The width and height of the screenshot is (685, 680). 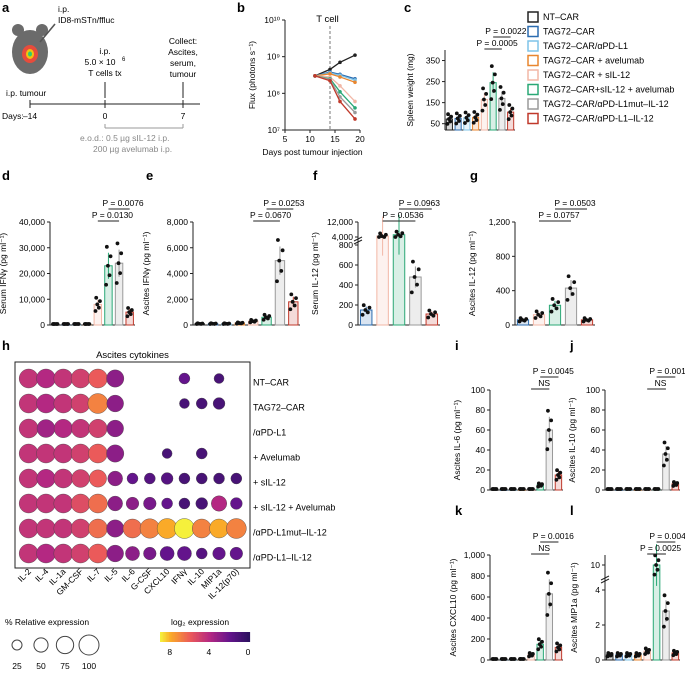 What do you see at coordinates (17, 645) in the screenshot?
I see `h-size-bubble` at bounding box center [17, 645].